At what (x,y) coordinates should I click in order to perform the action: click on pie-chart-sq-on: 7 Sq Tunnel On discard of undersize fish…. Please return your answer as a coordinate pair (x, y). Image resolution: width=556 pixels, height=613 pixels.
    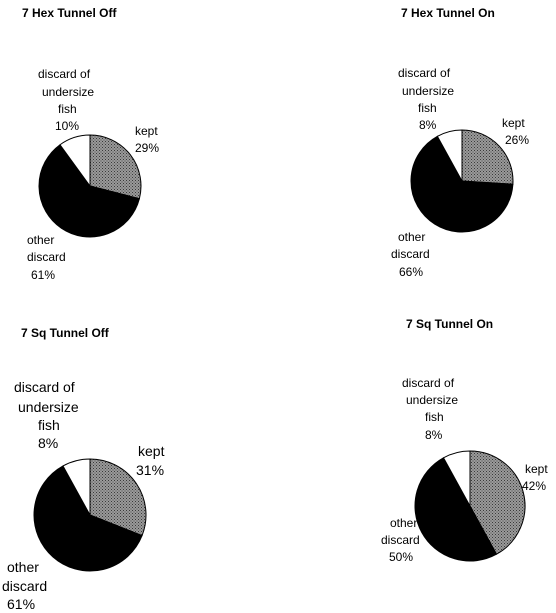
    Looking at the image, I should click on (464, 440).